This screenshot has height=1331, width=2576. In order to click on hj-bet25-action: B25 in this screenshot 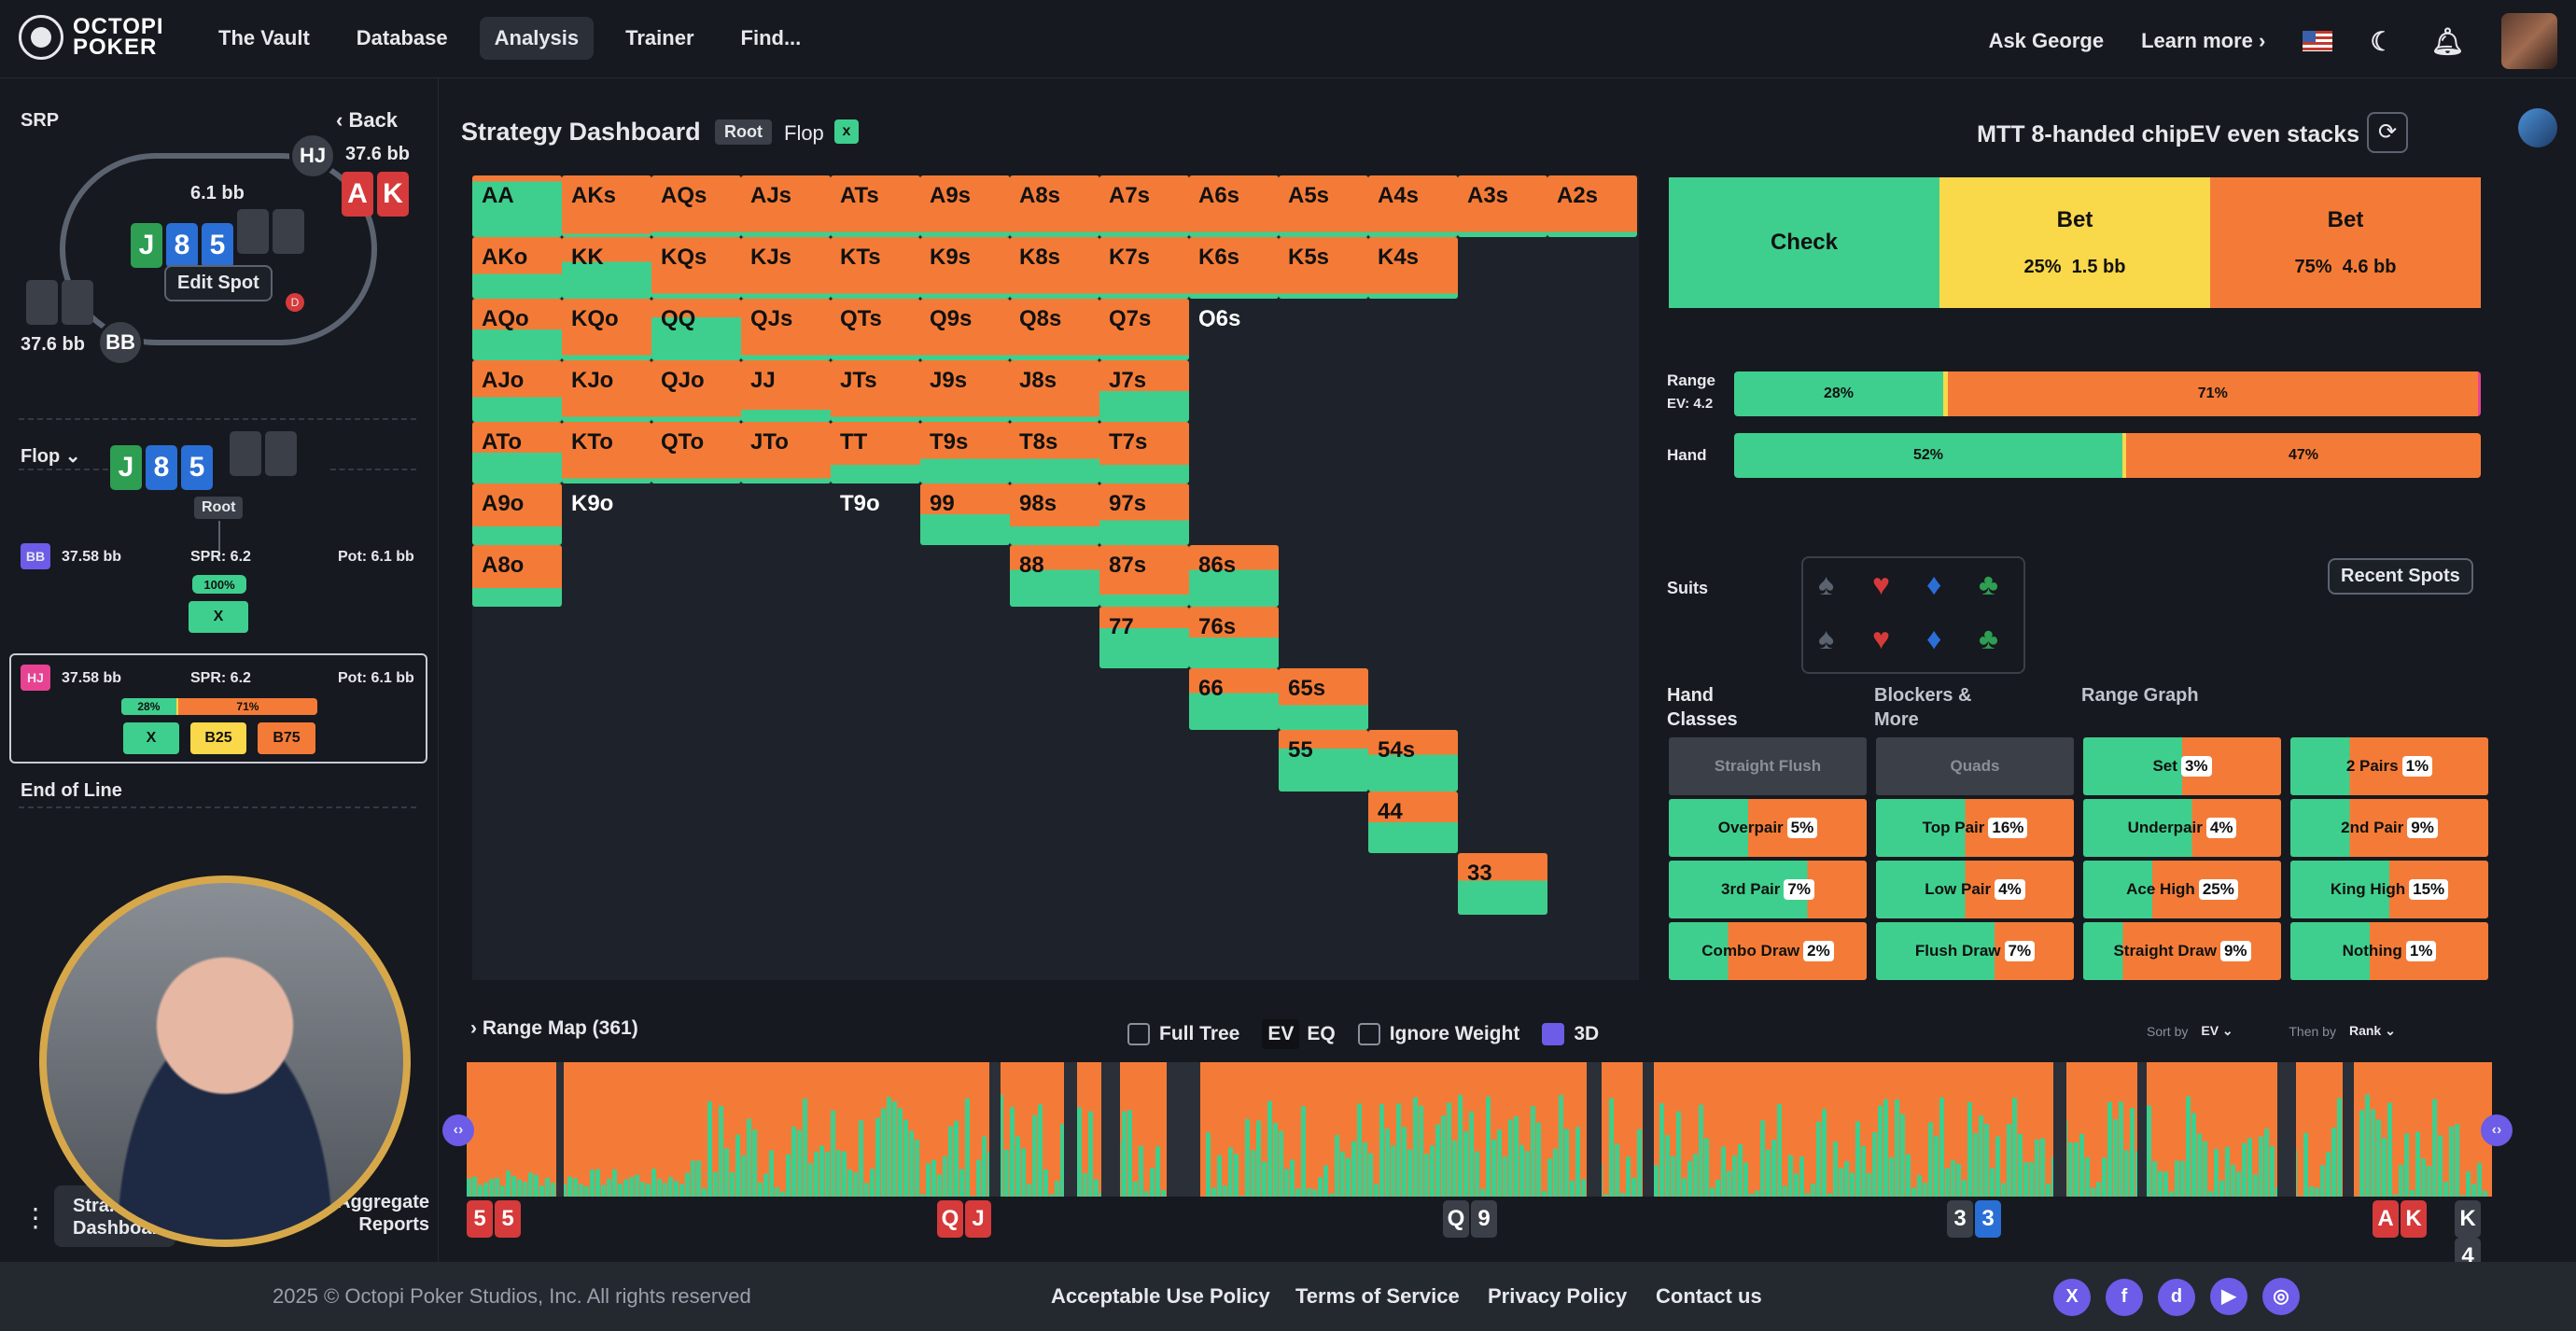, I will do `click(218, 738)`.